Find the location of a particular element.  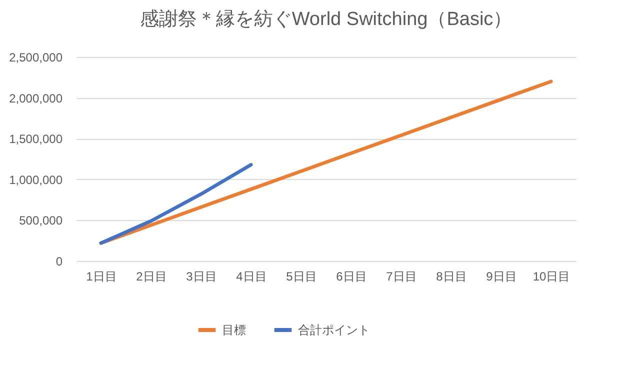

x-tick-label: 4日目 is located at coordinates (251, 277).